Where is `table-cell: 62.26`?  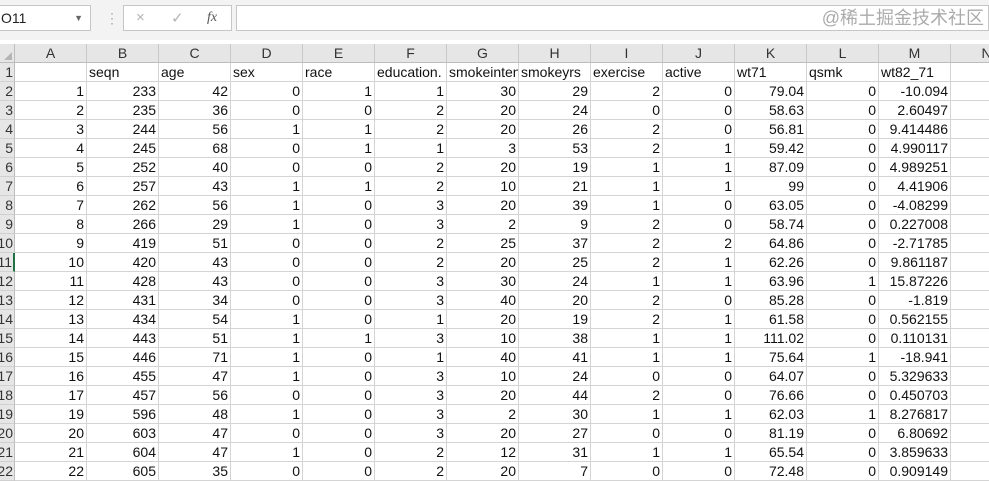
table-cell: 62.26 is located at coordinates (771, 262).